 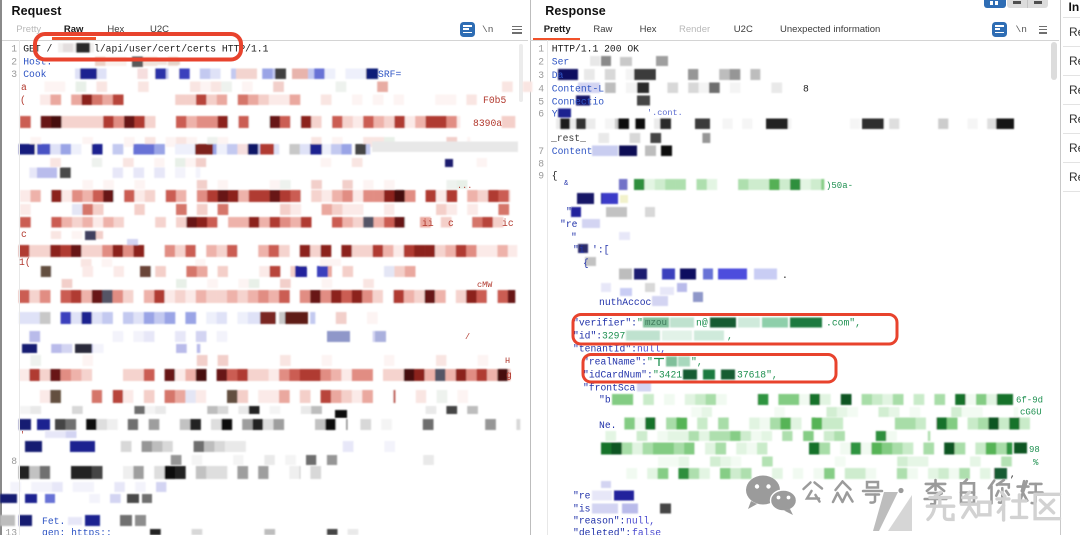 What do you see at coordinates (605, 323) in the screenshot?
I see `svg-text: "verifier":` at bounding box center [605, 323].